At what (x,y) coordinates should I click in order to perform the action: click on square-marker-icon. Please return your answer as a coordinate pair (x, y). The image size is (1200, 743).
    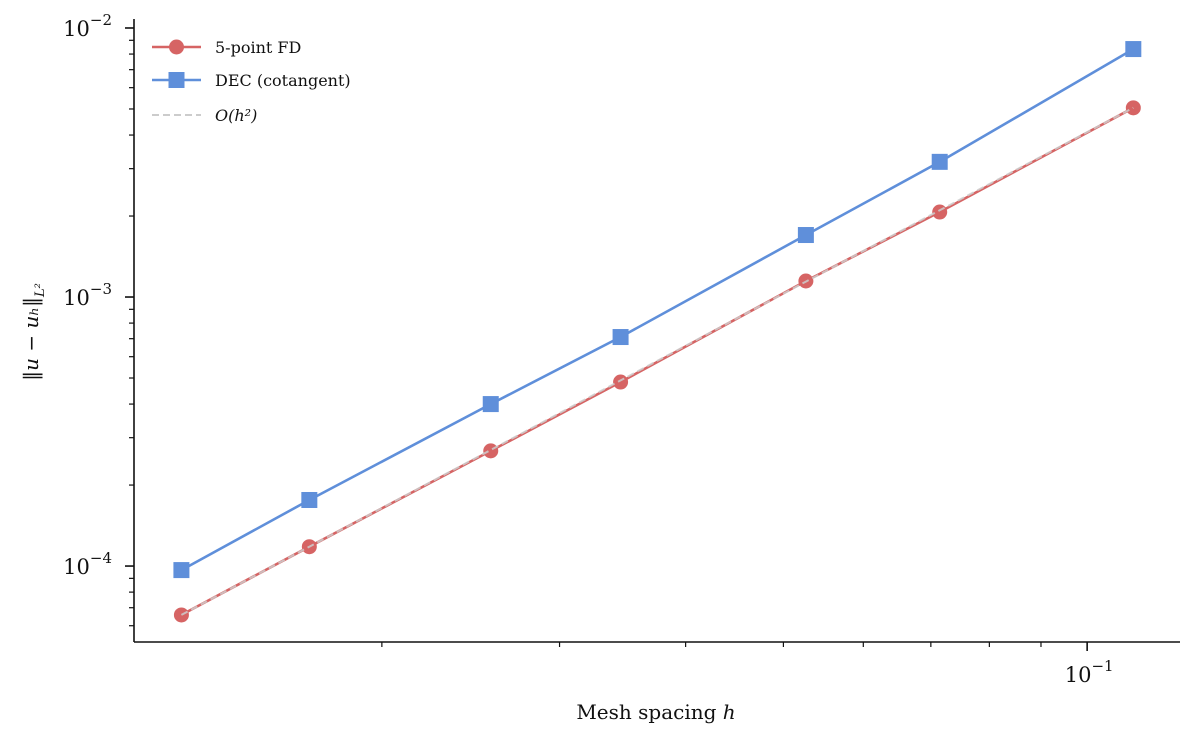
    Looking at the image, I should click on (176, 80).